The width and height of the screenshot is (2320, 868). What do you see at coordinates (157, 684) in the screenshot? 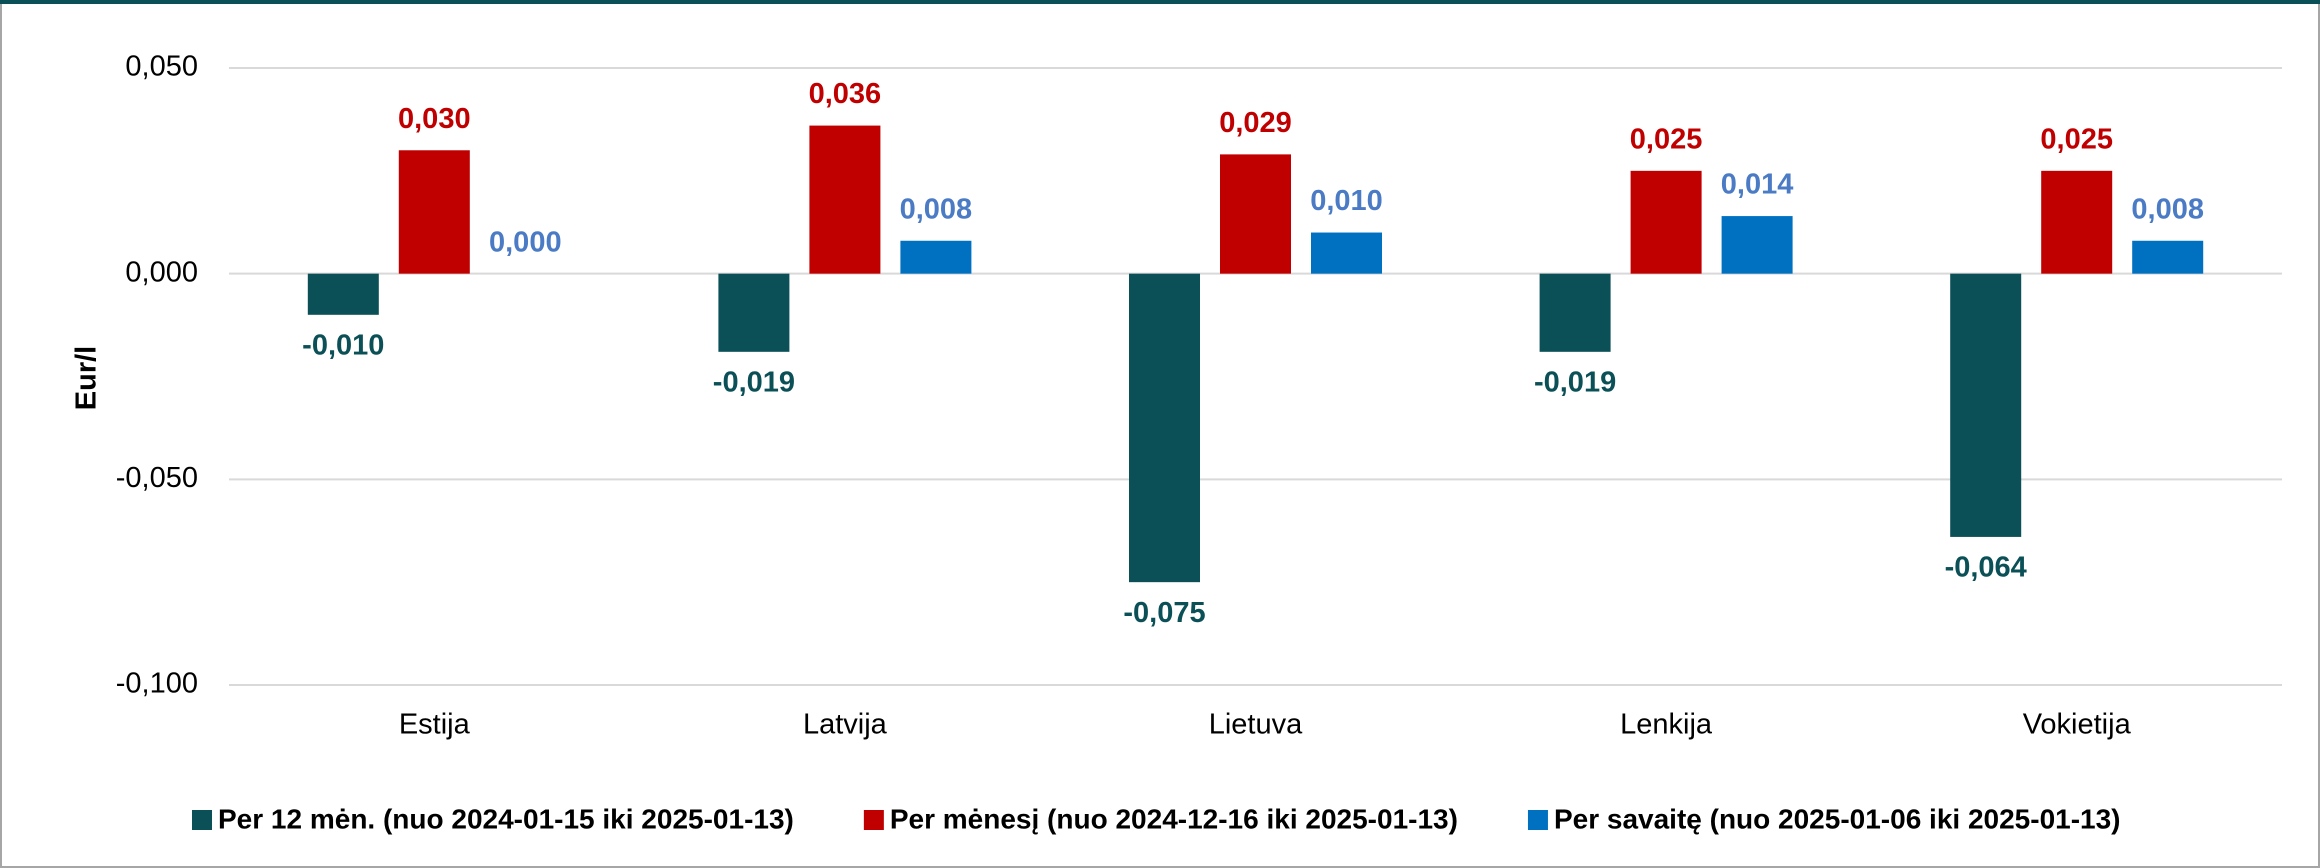
I see `y-tick-label: -0,100` at bounding box center [157, 684].